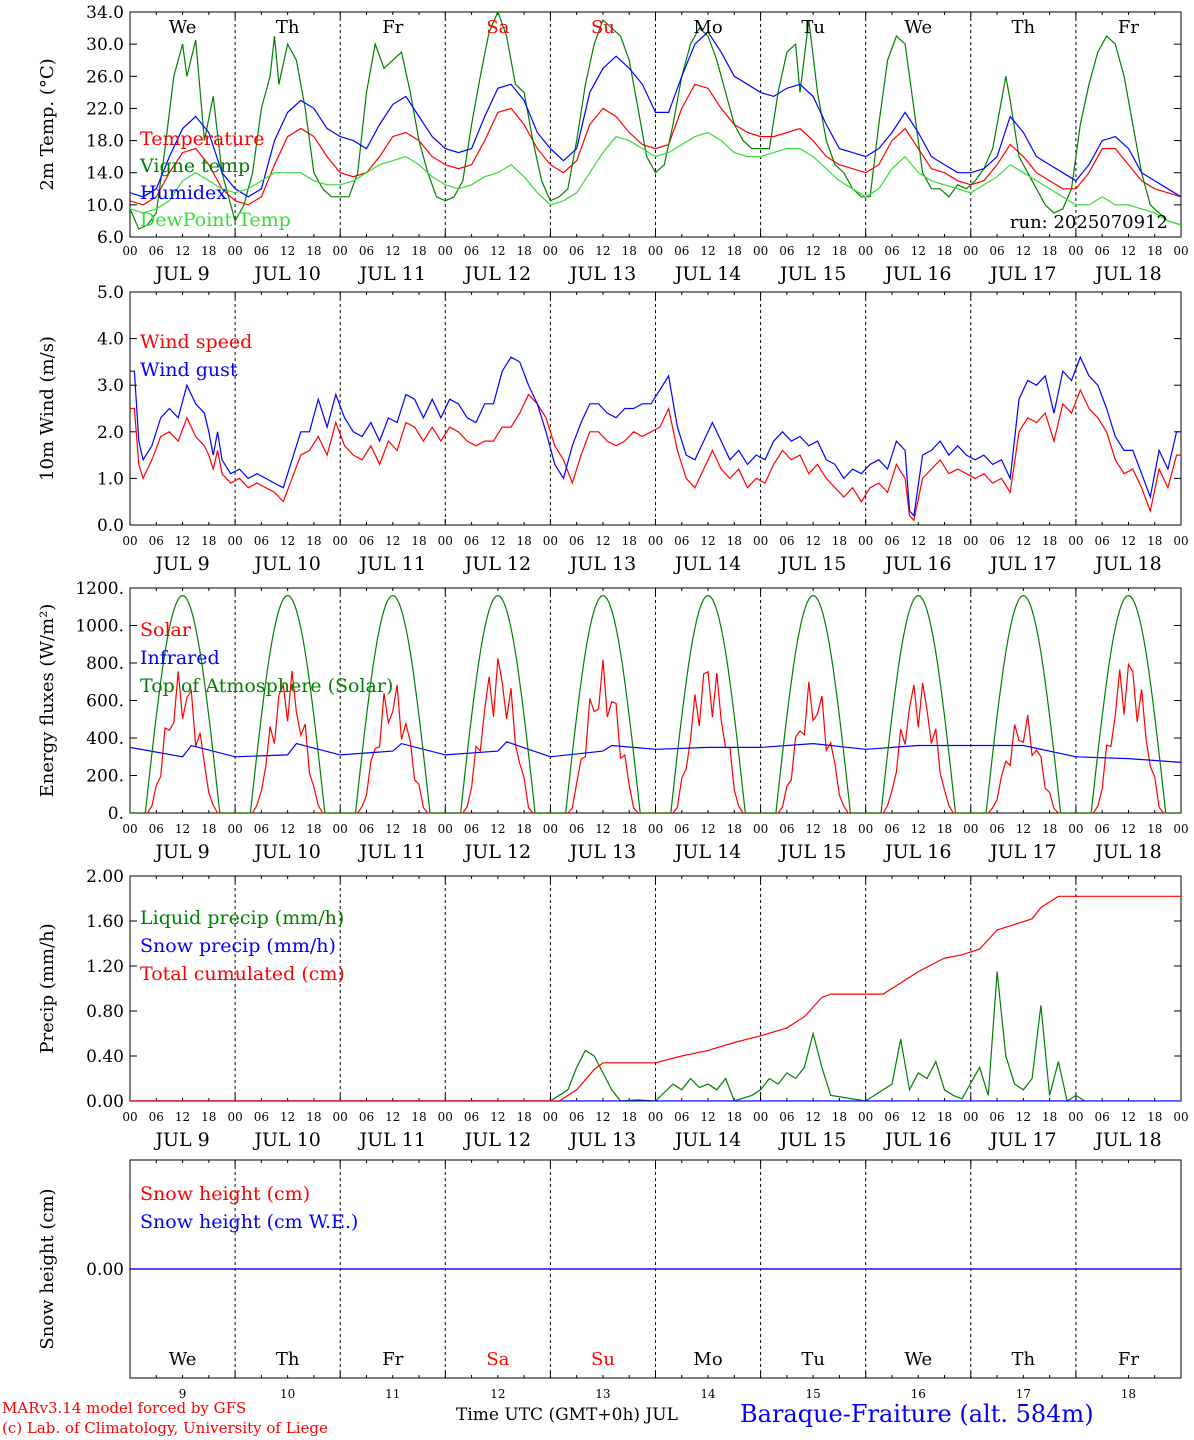  I want to click on day-number: 9, so click(183, 1394).